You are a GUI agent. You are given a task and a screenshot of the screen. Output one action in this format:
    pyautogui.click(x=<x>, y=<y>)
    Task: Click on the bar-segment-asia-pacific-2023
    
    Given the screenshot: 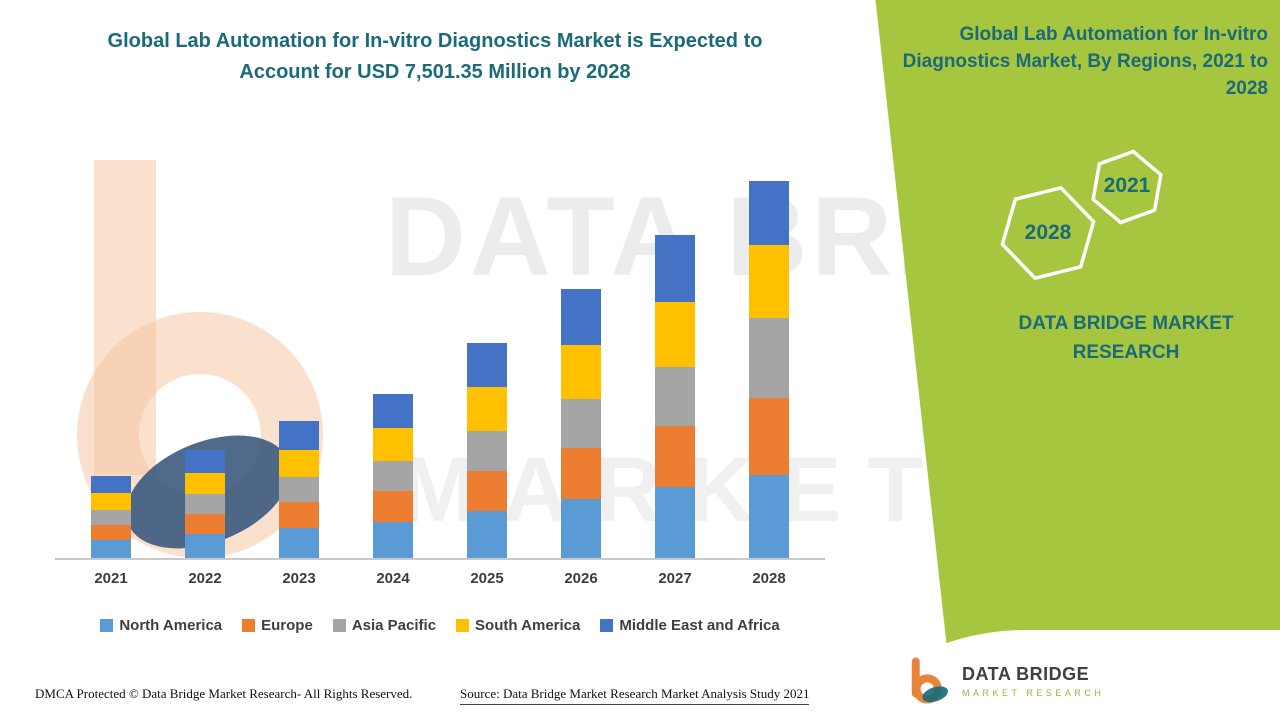 What is the action you would take?
    pyautogui.click(x=299, y=490)
    